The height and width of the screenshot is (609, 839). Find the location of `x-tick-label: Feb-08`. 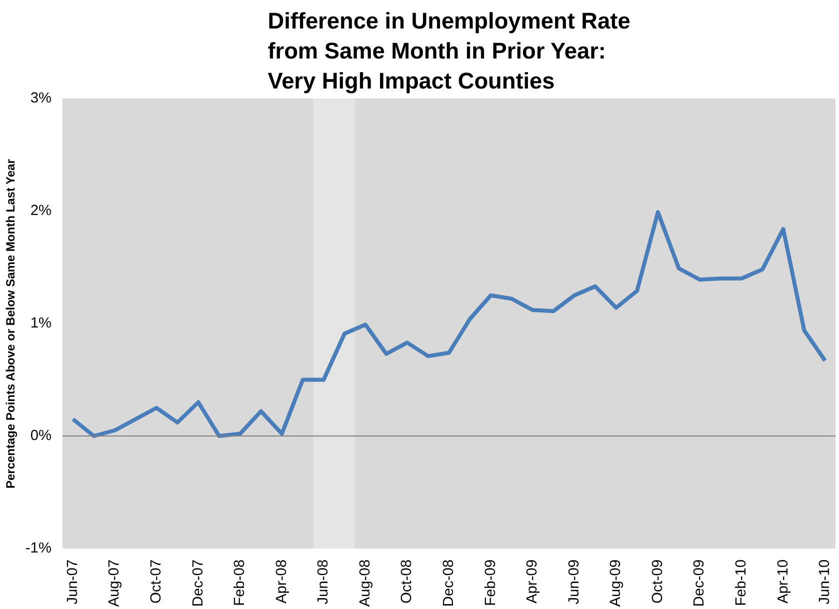

x-tick-label: Feb-08 is located at coordinates (240, 582).